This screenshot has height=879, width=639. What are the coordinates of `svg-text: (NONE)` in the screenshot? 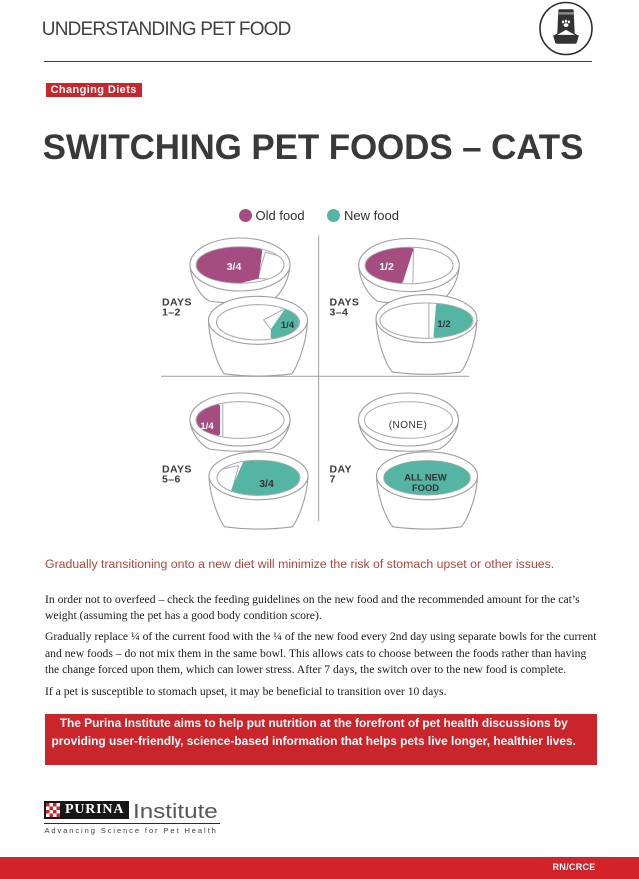 It's located at (408, 425).